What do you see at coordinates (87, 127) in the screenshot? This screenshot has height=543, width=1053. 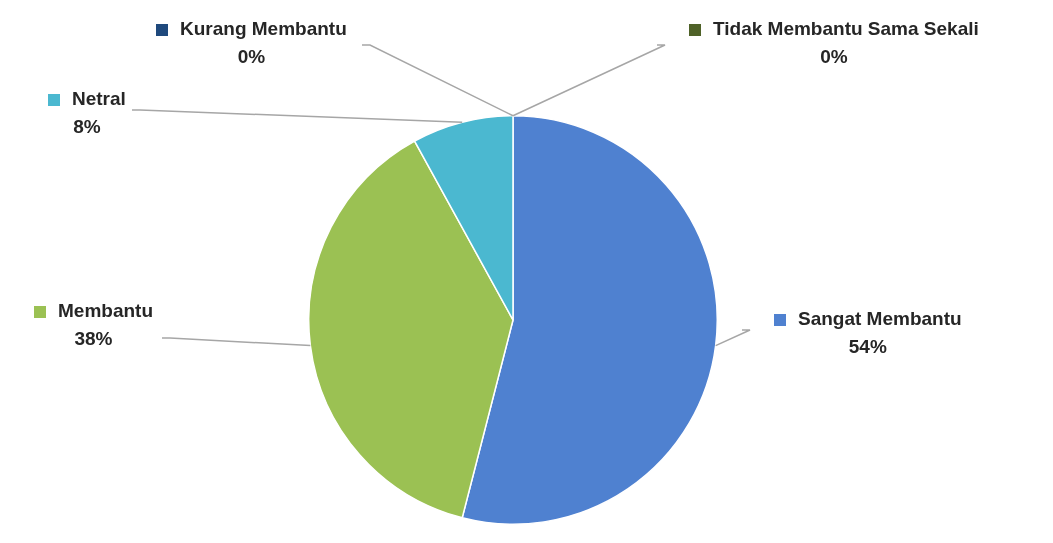 I see `data-label: 8%` at bounding box center [87, 127].